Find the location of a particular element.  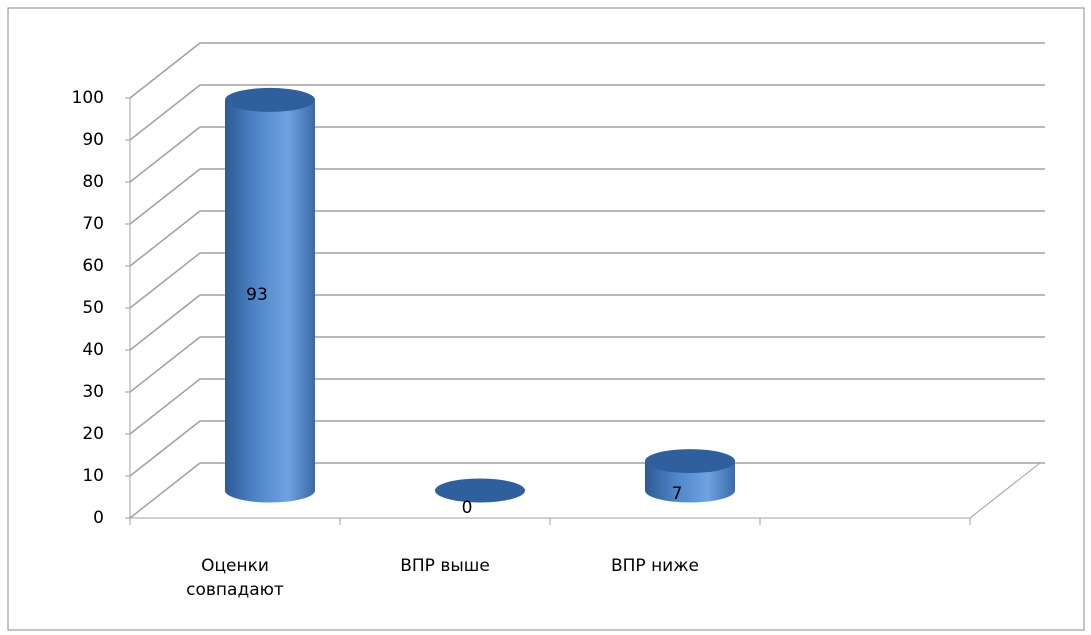

floor-right is located at coordinates (1005, 490).